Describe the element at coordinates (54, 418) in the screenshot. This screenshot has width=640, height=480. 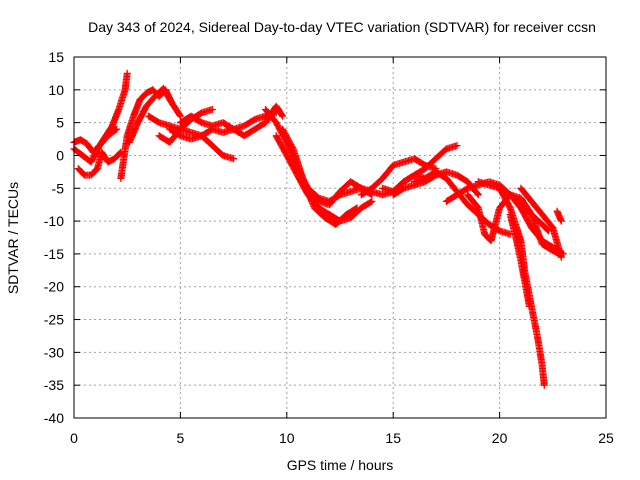
I see `y-tick-label: -40` at that location.